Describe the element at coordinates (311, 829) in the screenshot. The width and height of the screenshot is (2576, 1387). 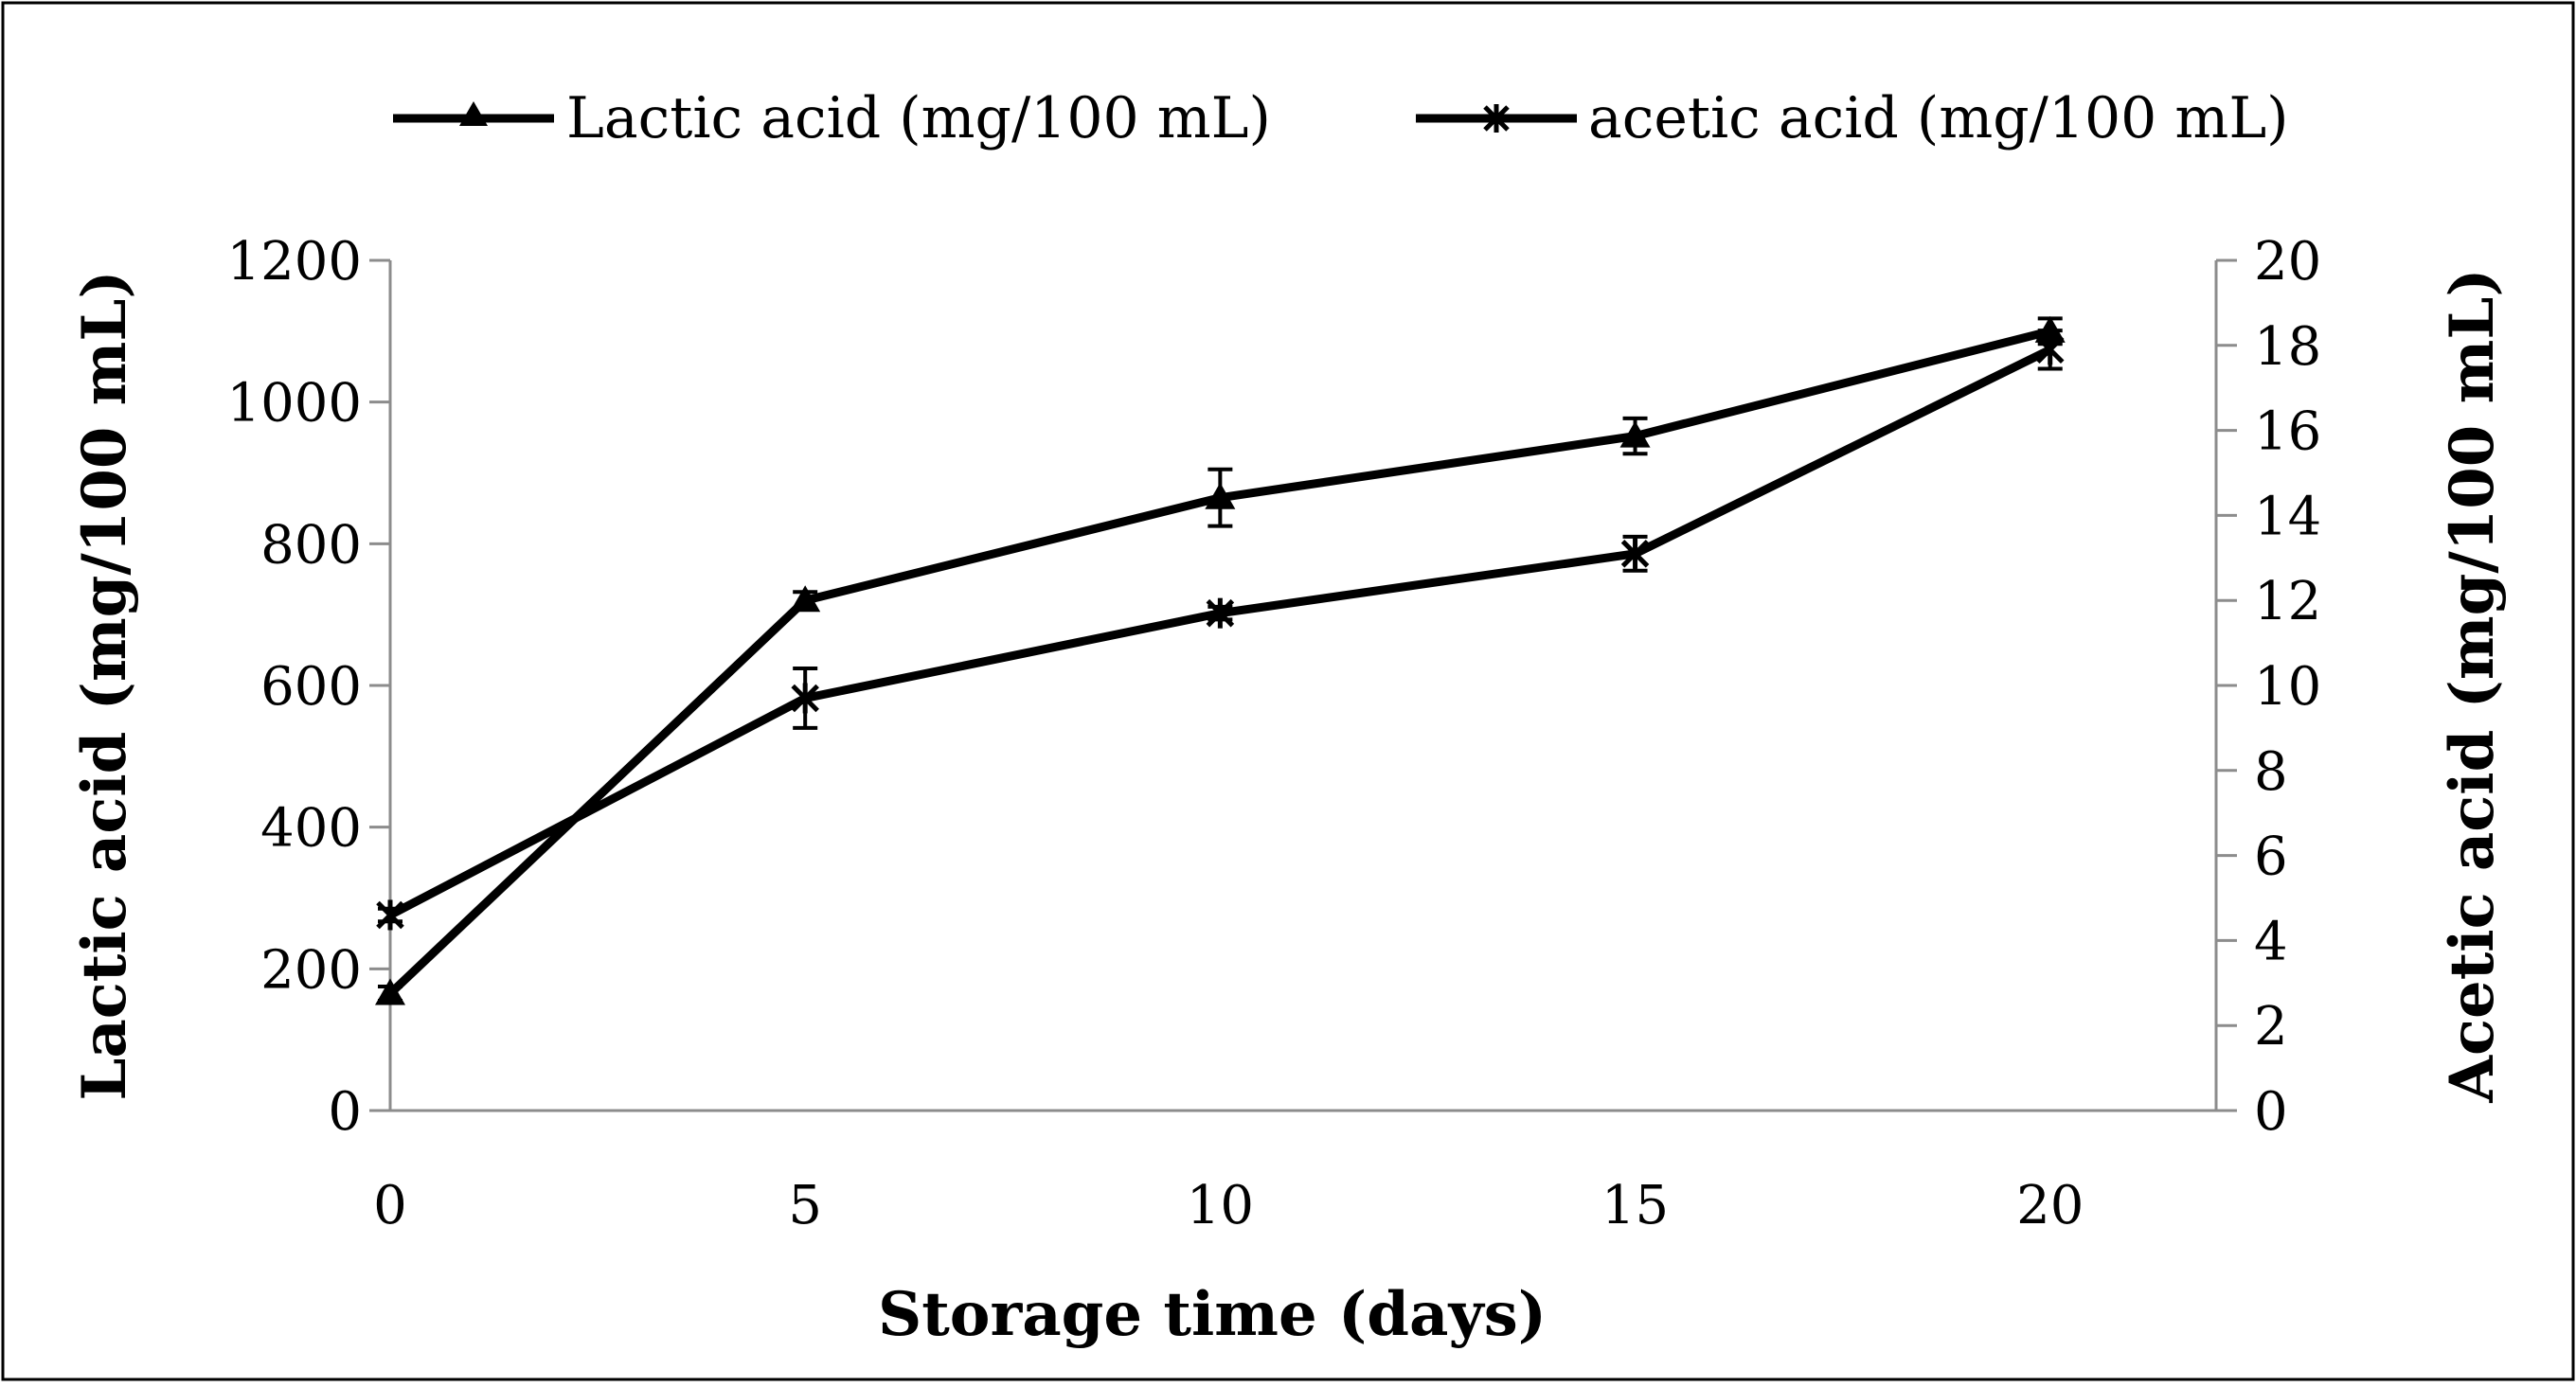
I see `y-tick-label-left: 400` at that location.